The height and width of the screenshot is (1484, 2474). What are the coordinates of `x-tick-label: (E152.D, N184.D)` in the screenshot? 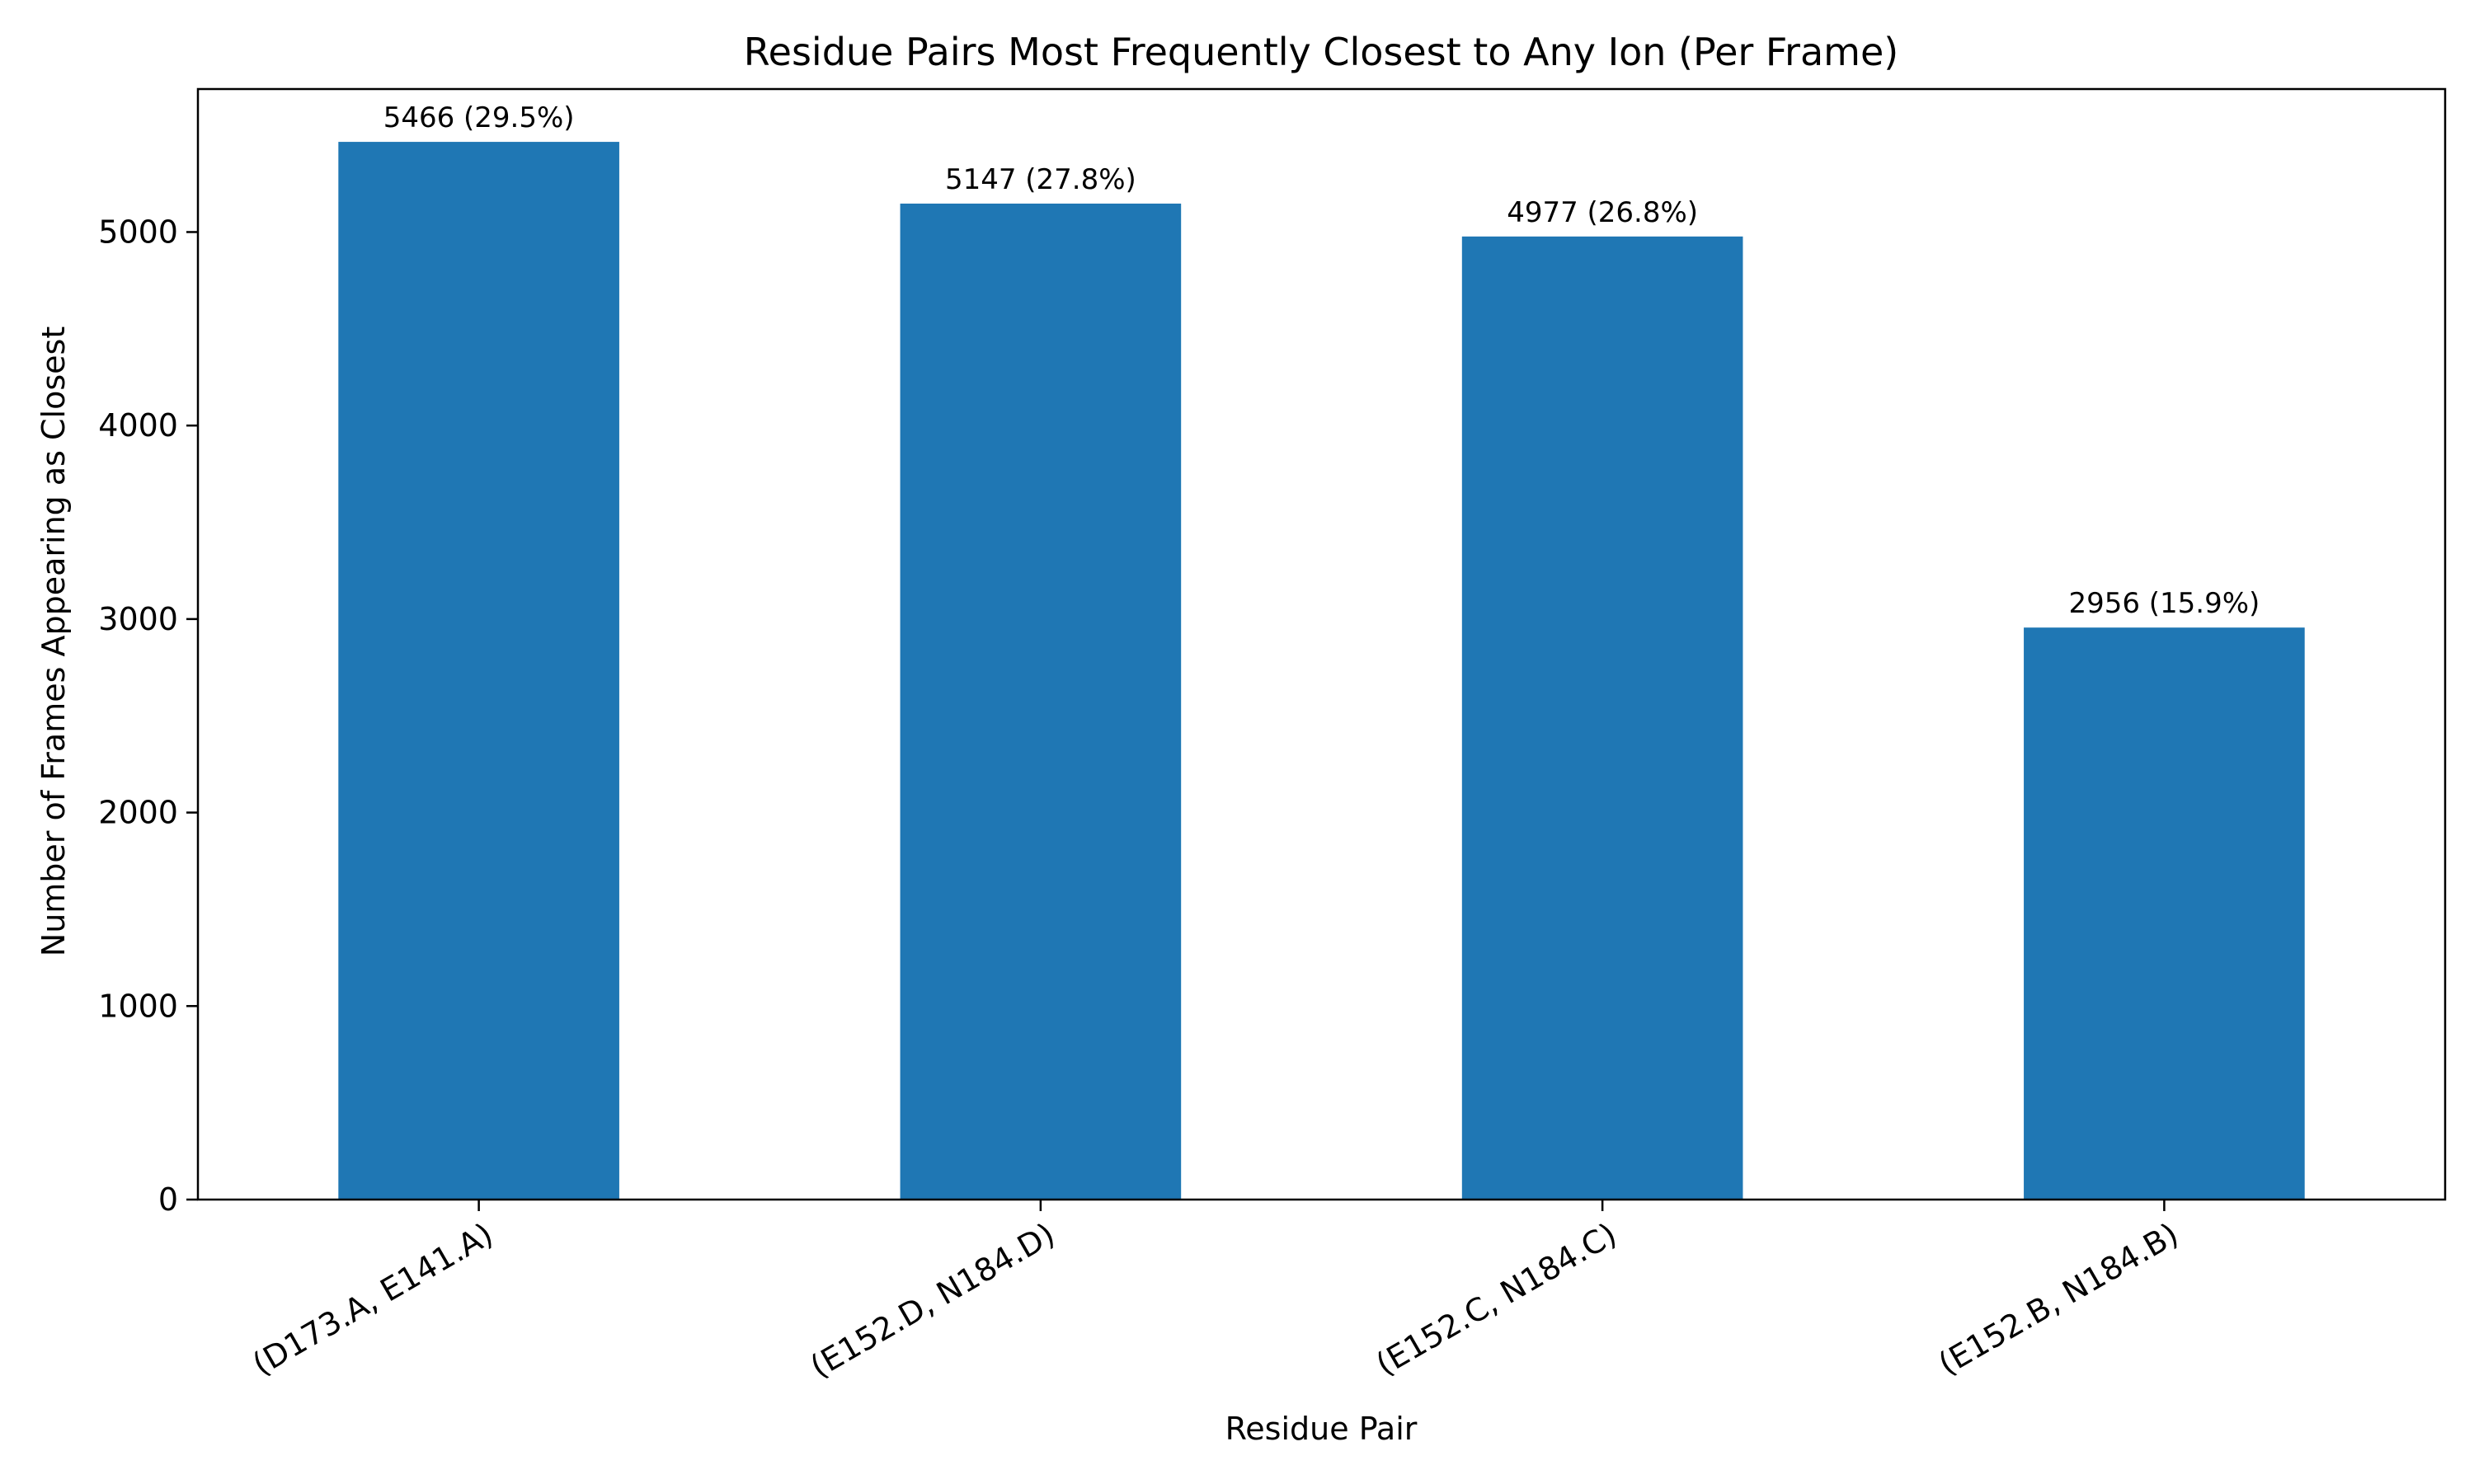 It's located at (932, 1300).